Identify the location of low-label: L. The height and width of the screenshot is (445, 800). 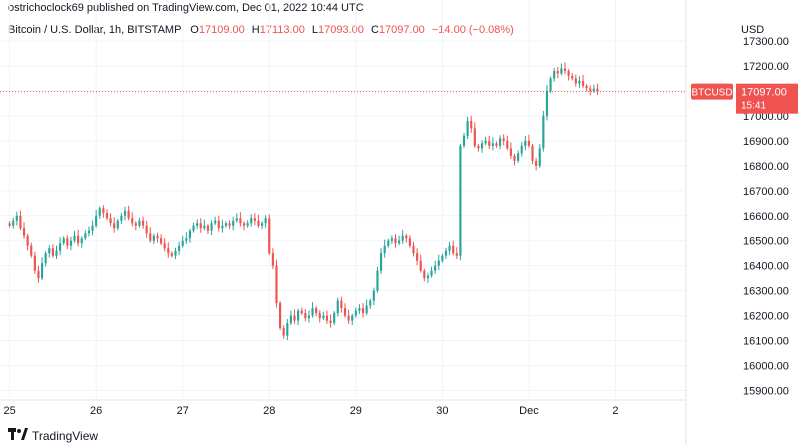
(315, 30).